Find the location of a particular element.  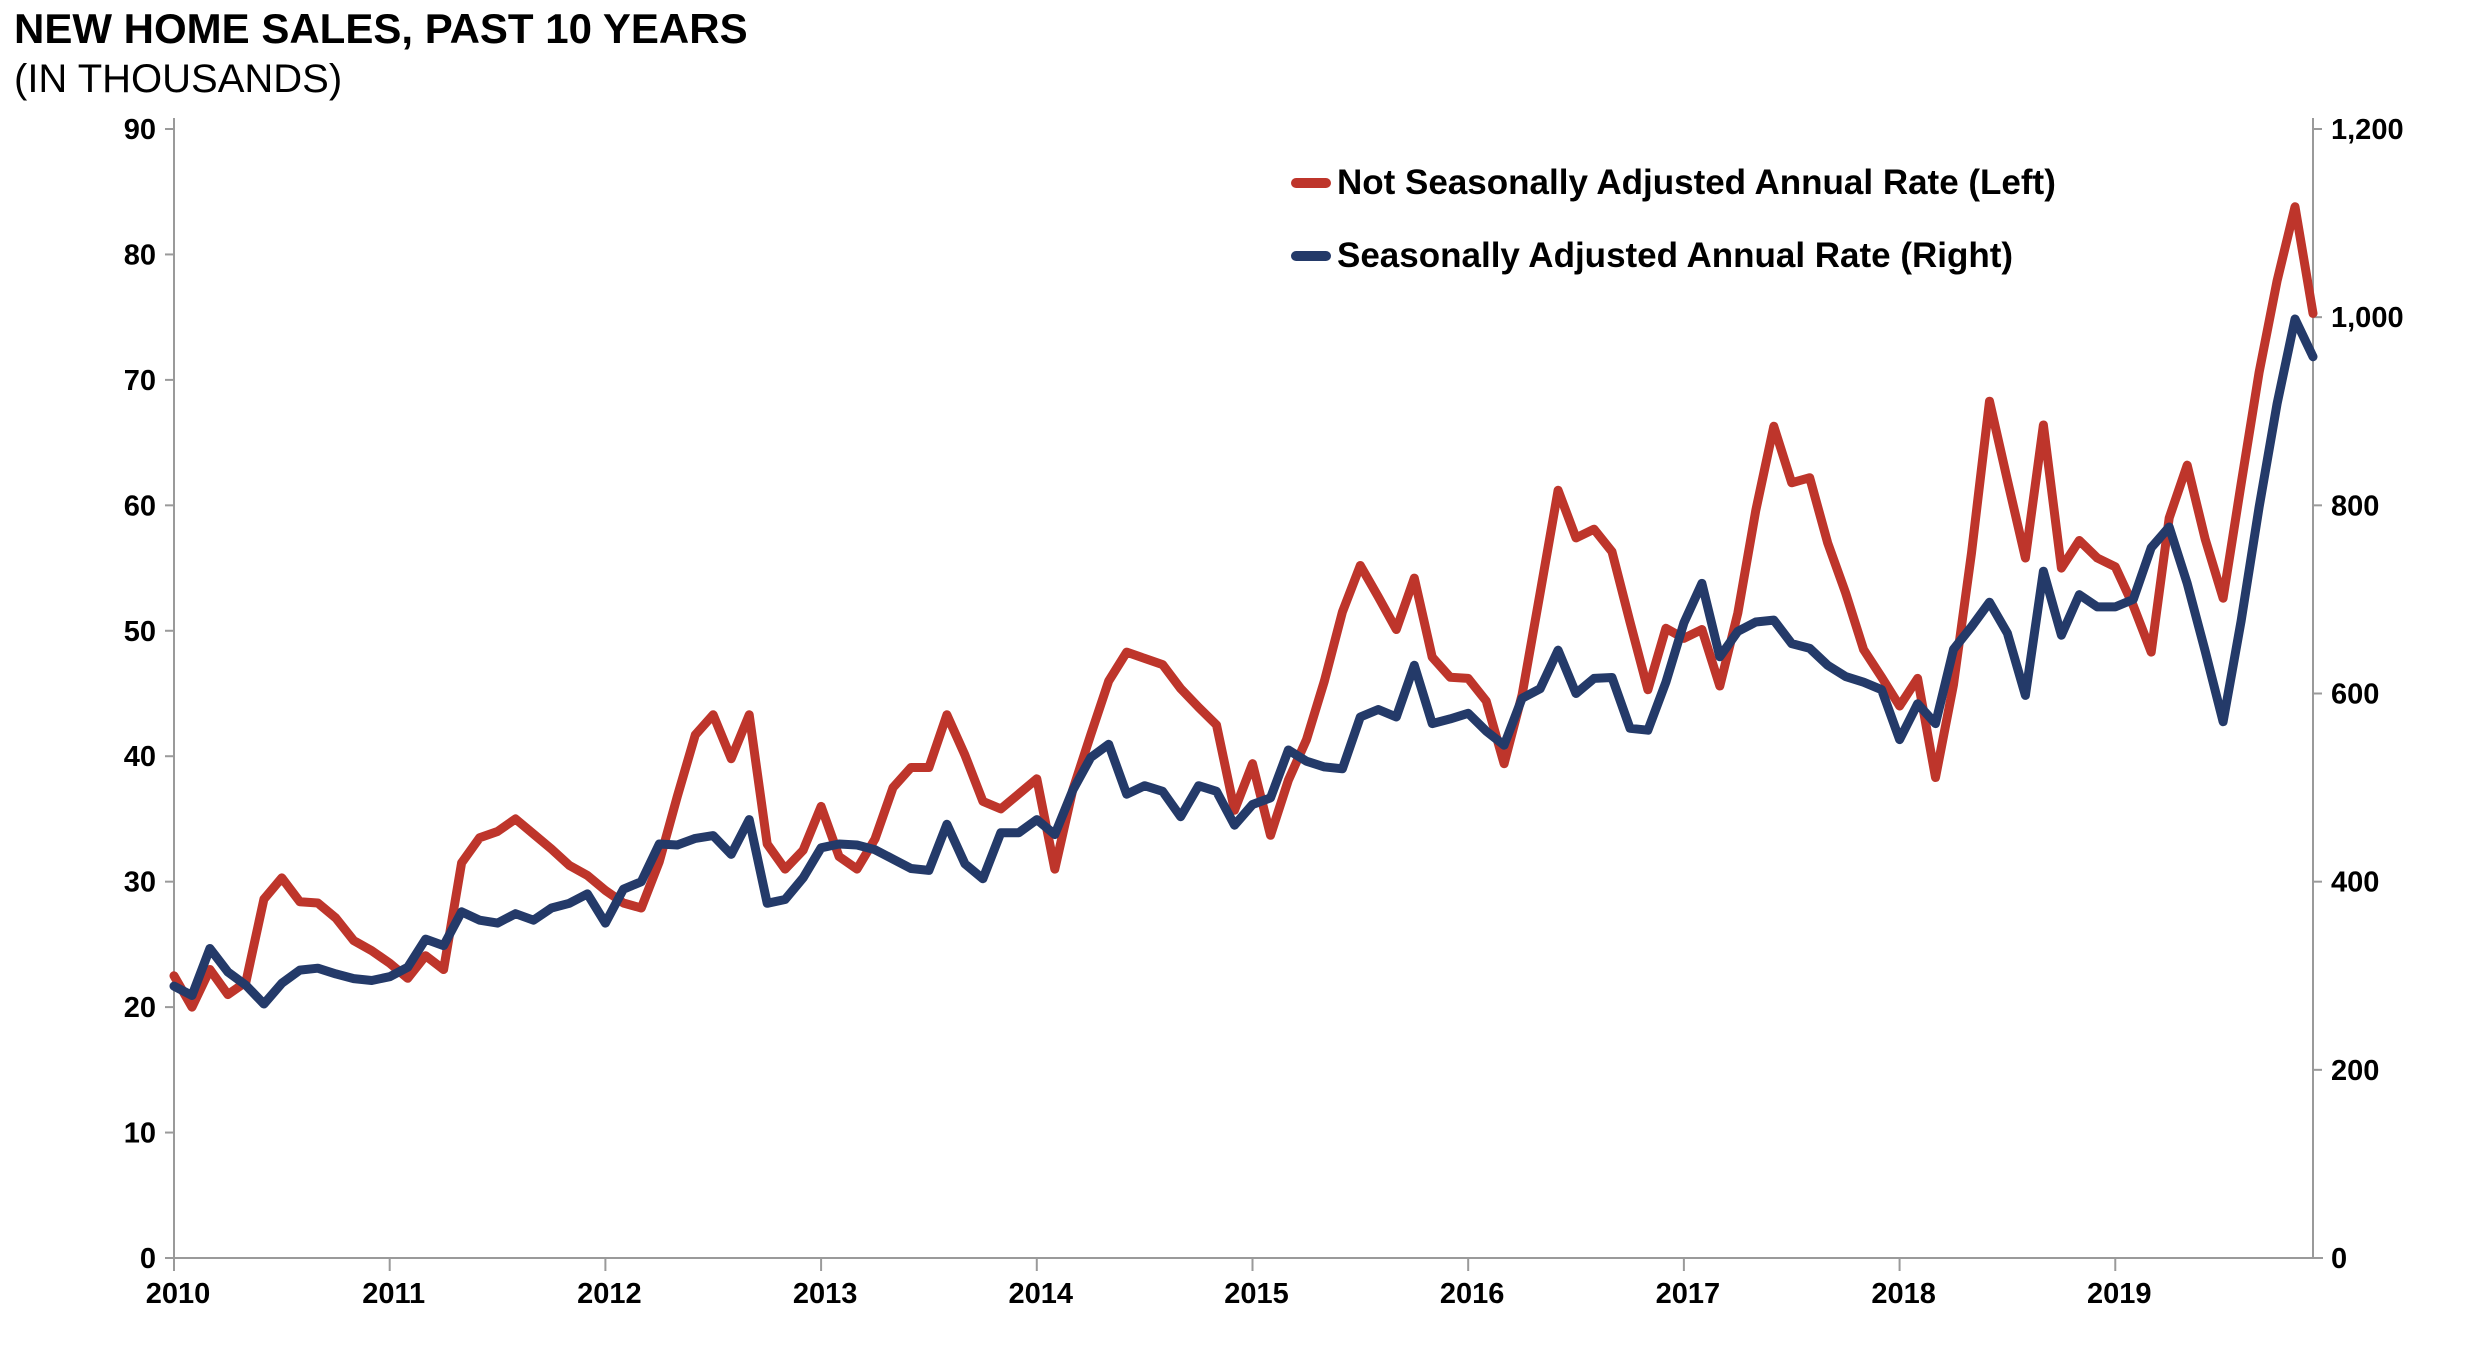

legend-label-saar: Seasonally Adjusted Annual Rate (Right) is located at coordinates (1675, 255).